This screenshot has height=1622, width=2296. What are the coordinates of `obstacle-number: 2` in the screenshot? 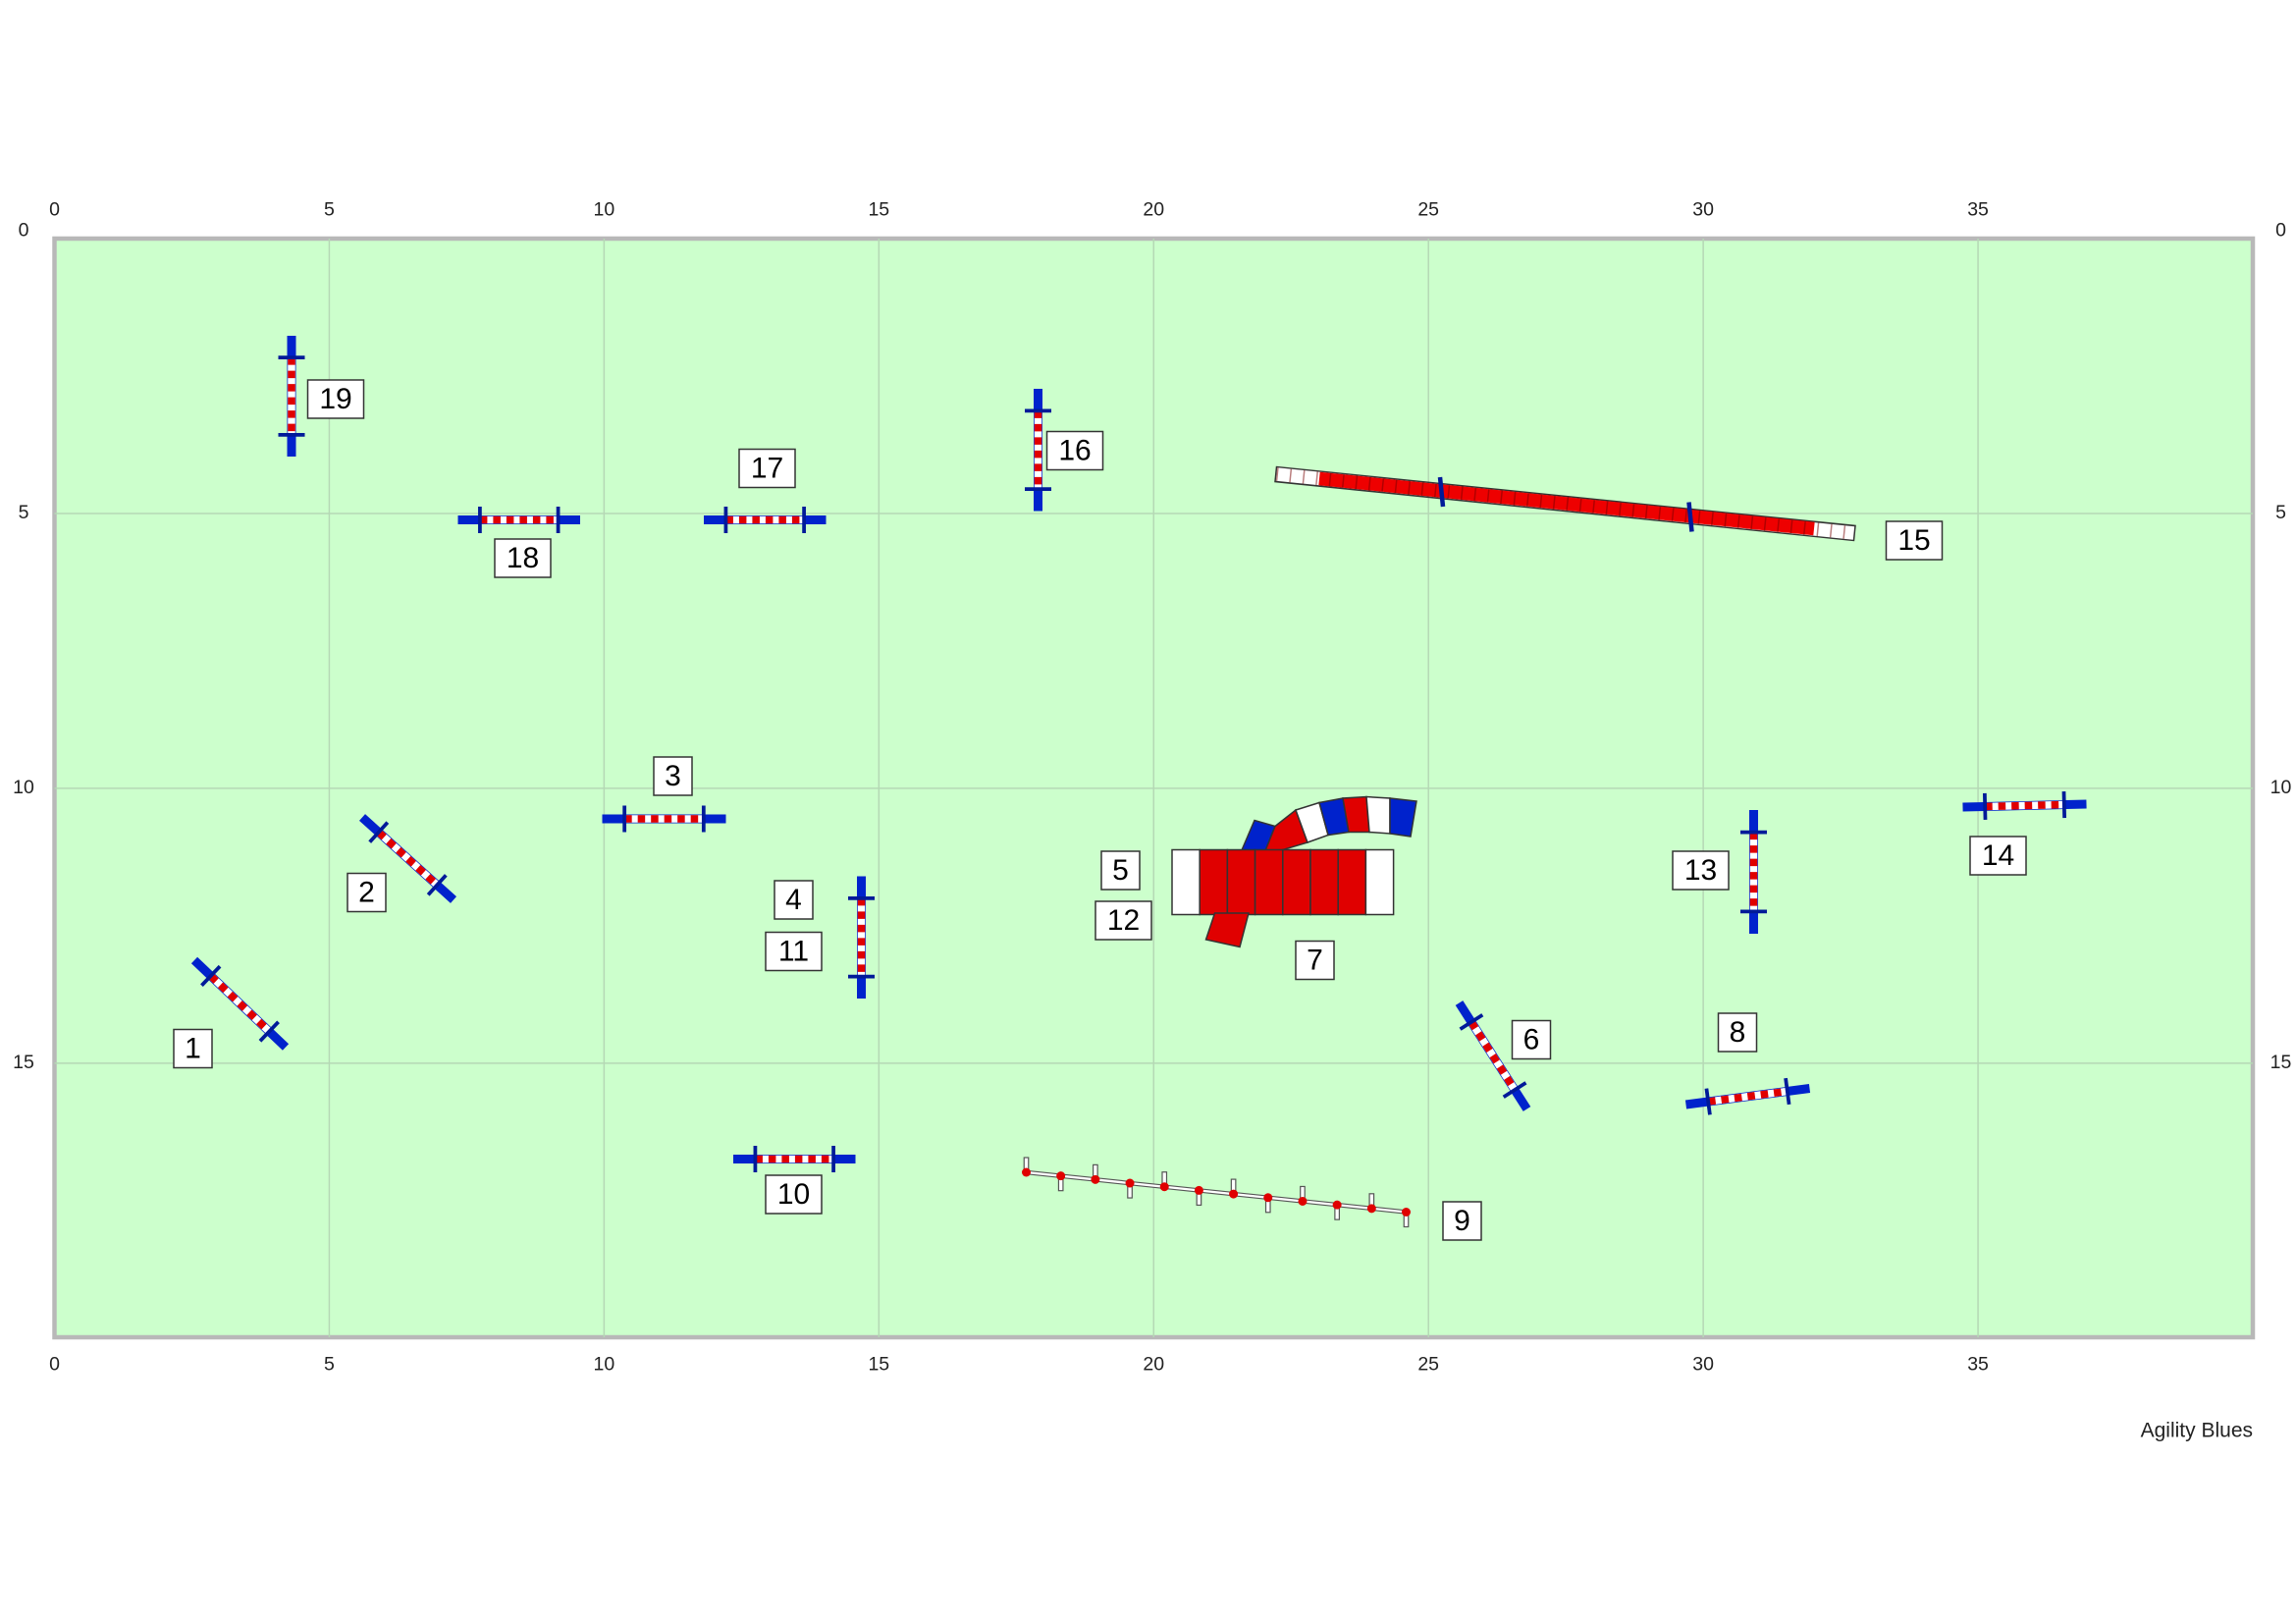 It's located at (367, 892).